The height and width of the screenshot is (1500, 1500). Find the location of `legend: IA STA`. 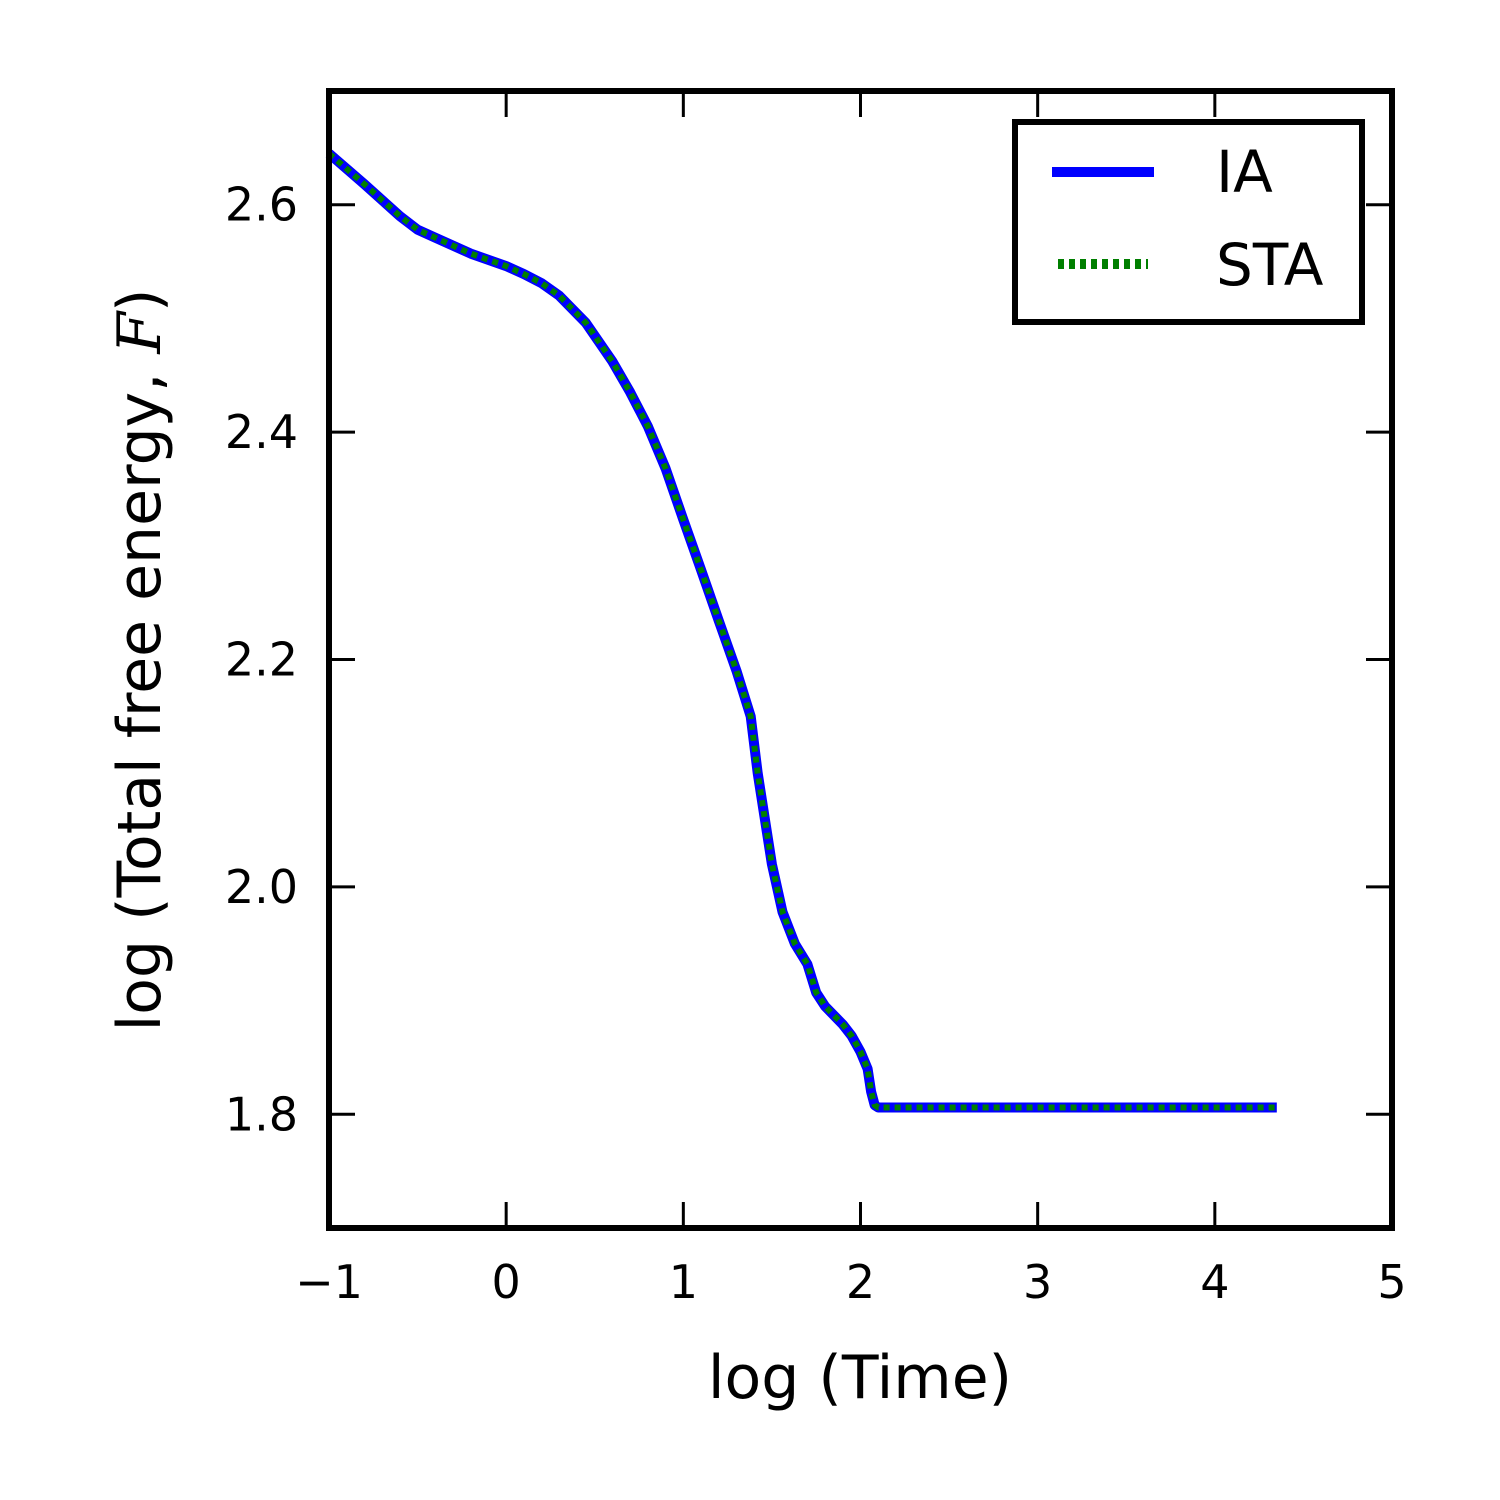

legend: IA STA is located at coordinates (1188, 222).